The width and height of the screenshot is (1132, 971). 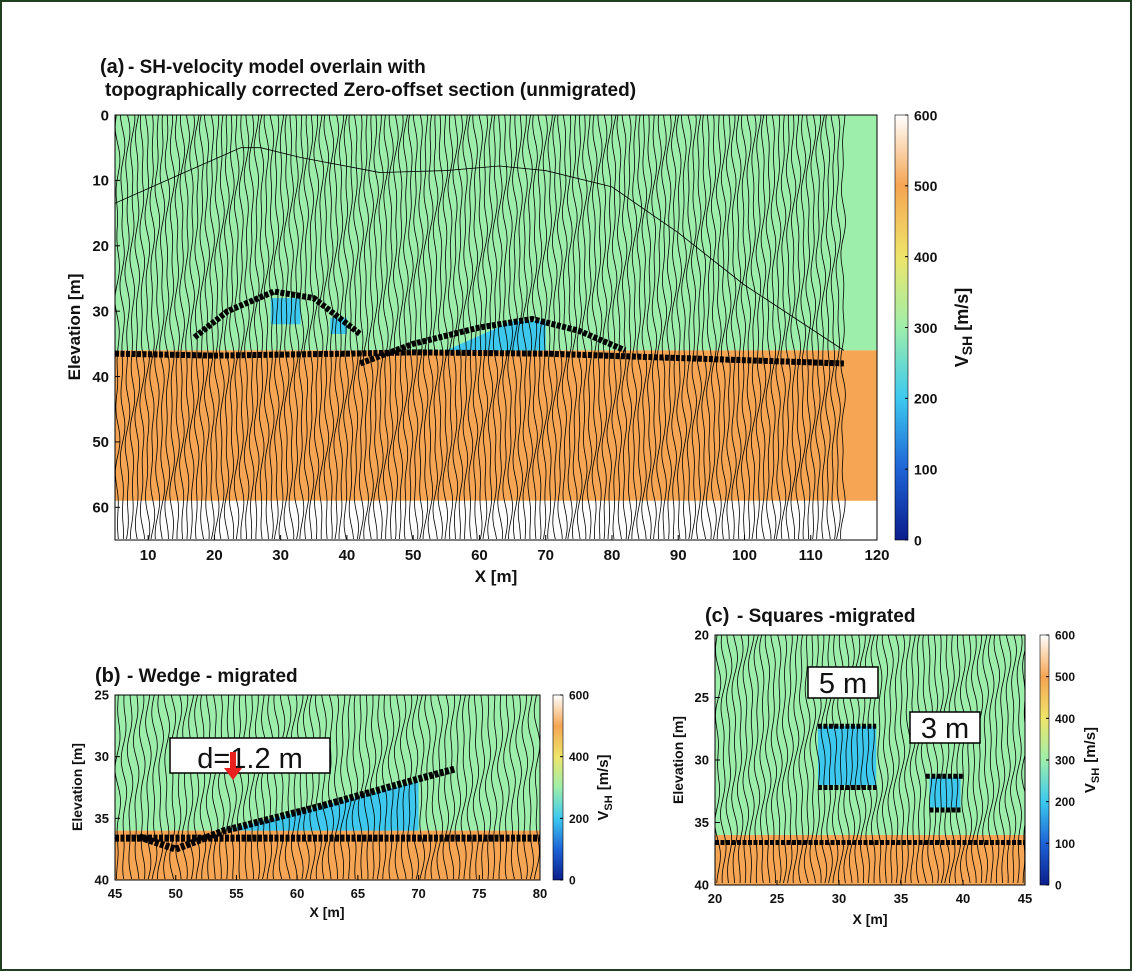 I want to click on panel-title: - SH-velocity model overlain with, so click(x=277, y=67).